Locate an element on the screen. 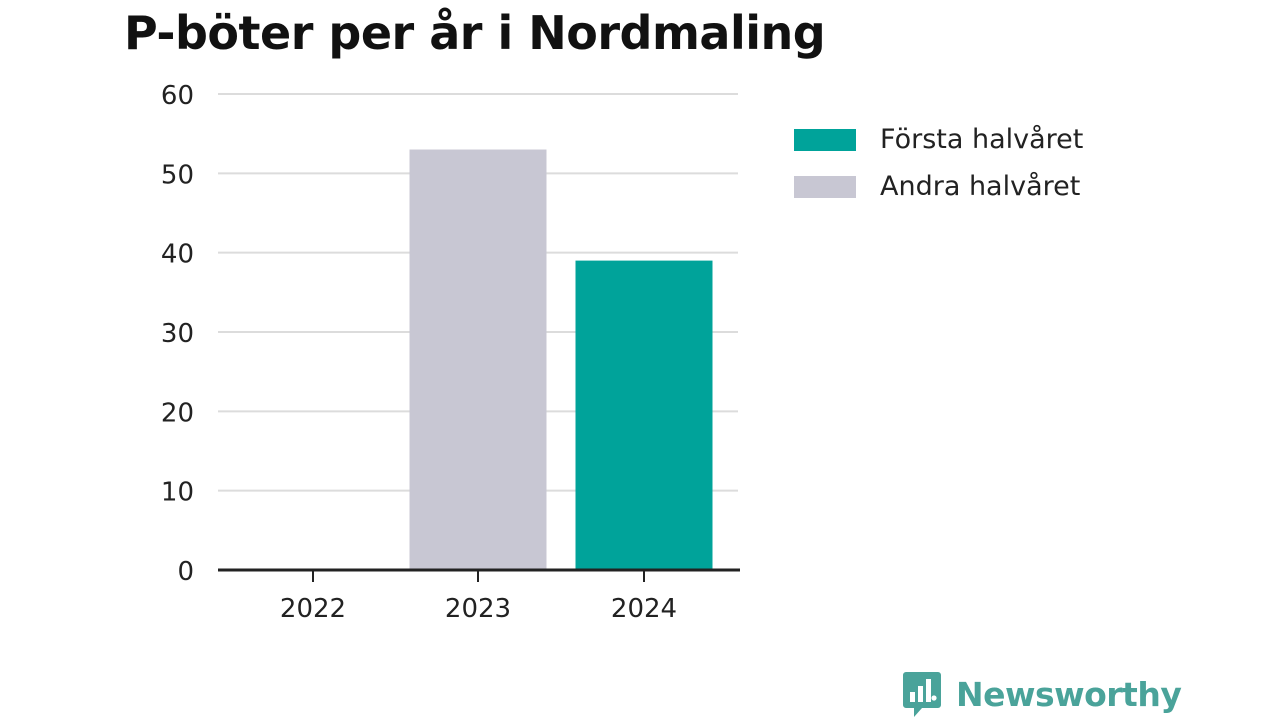 This screenshot has height=720, width=1280. chart-title: P-böter per år i Nordmaling is located at coordinates (475, 33).